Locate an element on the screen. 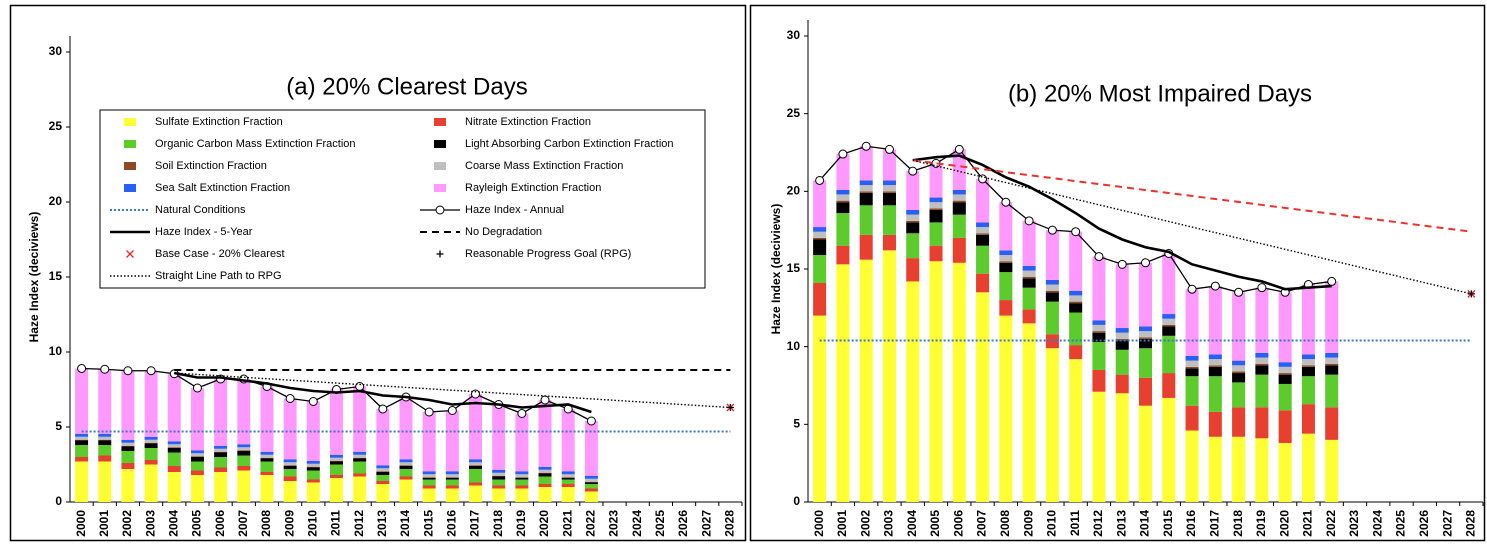  x-tick-label: 2015 is located at coordinates (428, 523).